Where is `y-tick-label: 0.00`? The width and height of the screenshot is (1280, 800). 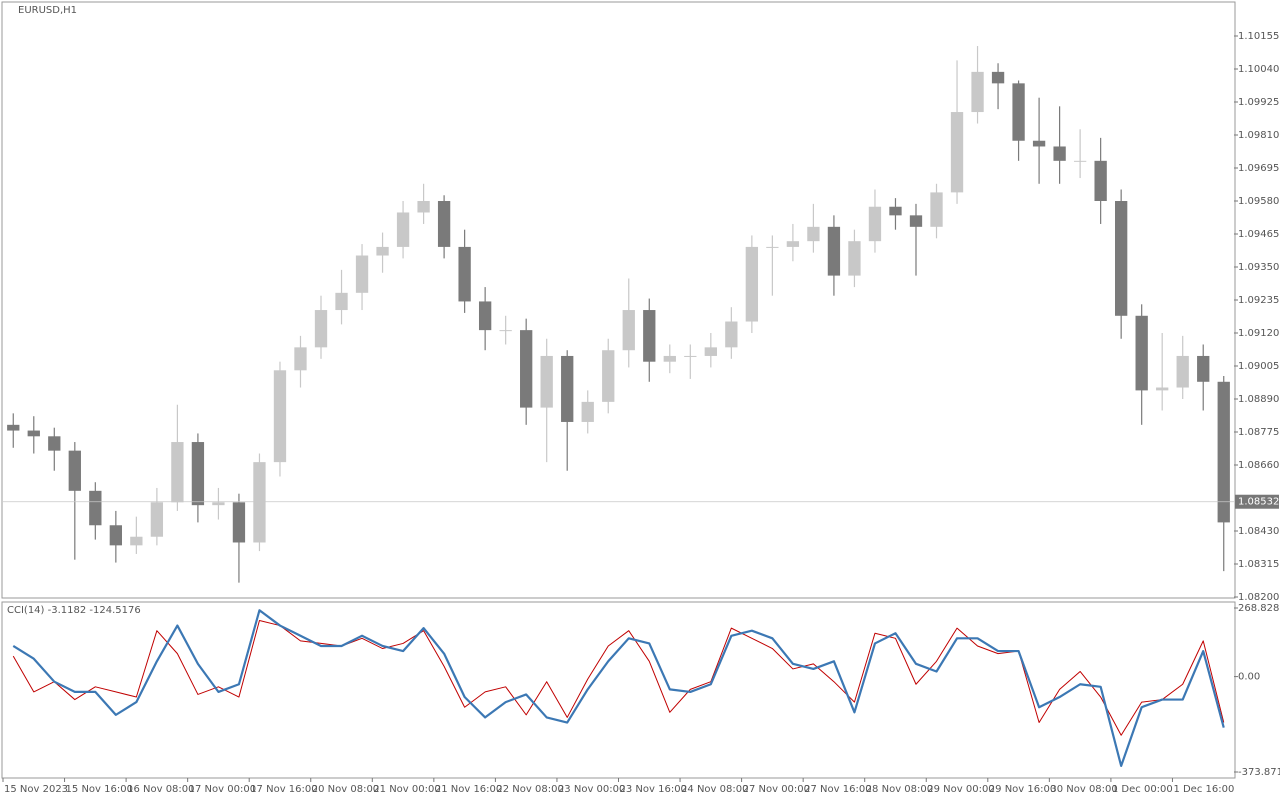 y-tick-label: 0.00 is located at coordinates (1249, 677).